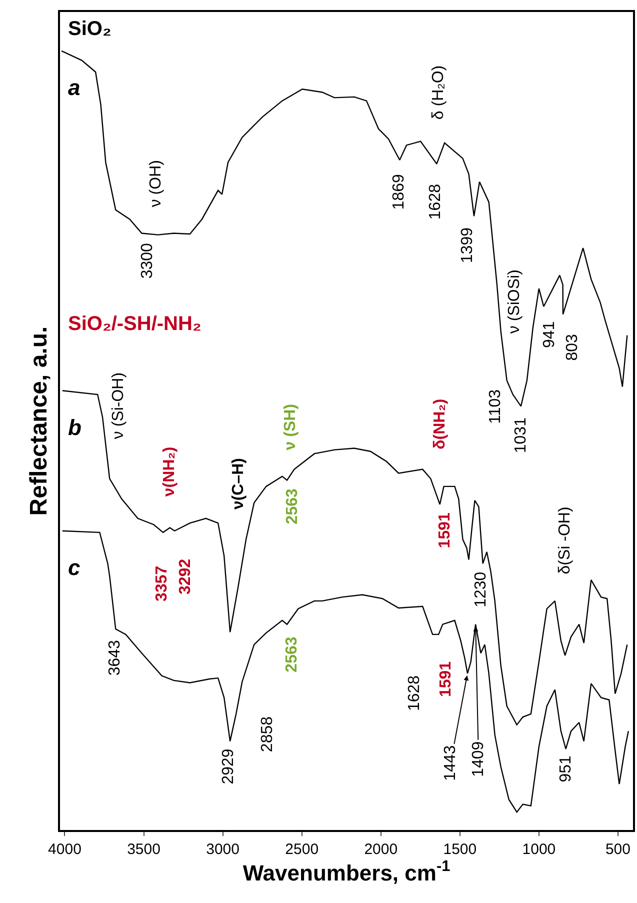  What do you see at coordinates (479, 759) in the screenshot?
I see `annotation: 1409` at bounding box center [479, 759].